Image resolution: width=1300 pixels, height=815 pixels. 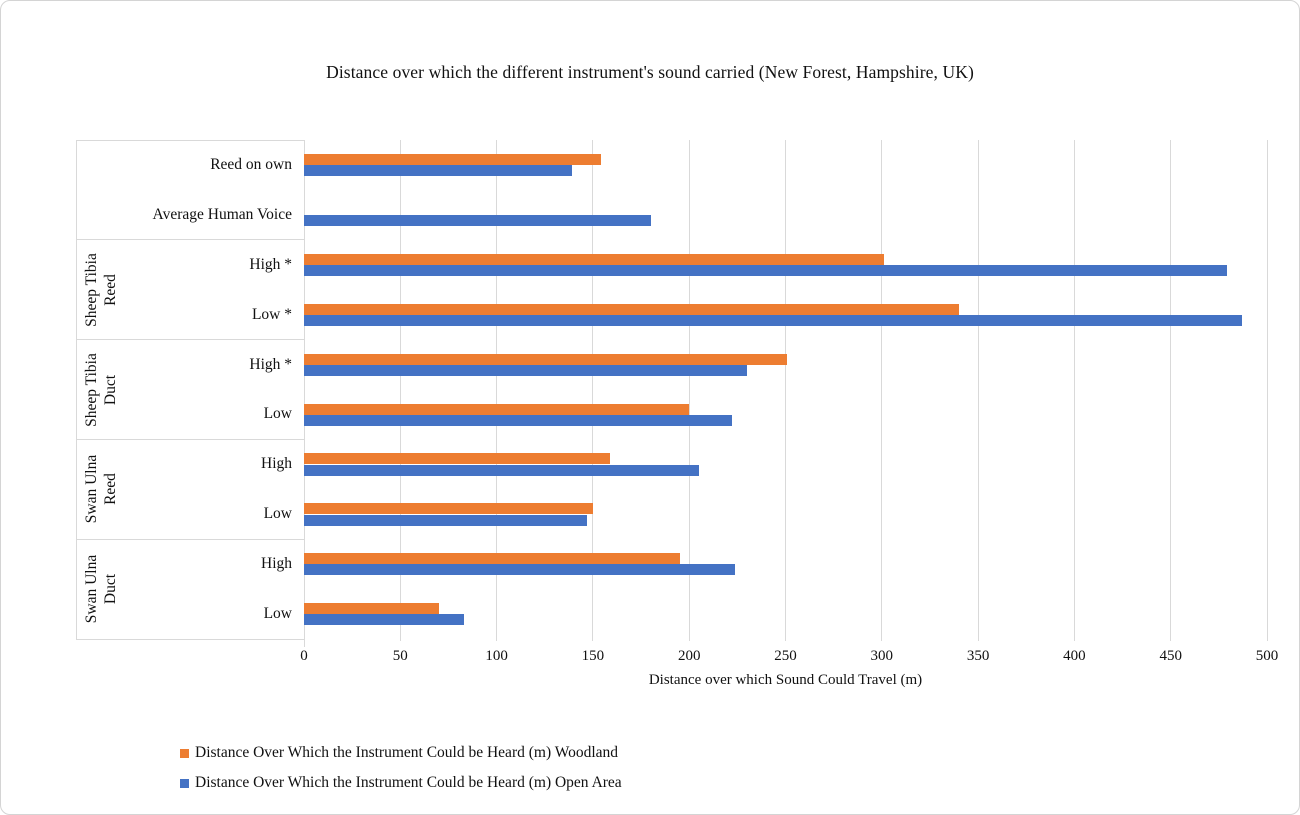 I want to click on x-tick-label: 450, so click(x=1170, y=656).